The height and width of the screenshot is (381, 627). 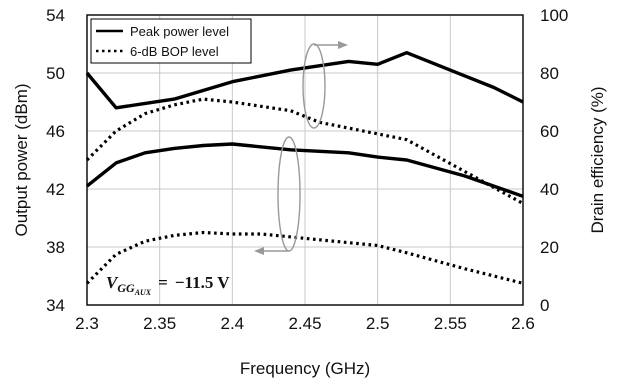 I want to click on power-arrowhead, so click(x=259, y=251).